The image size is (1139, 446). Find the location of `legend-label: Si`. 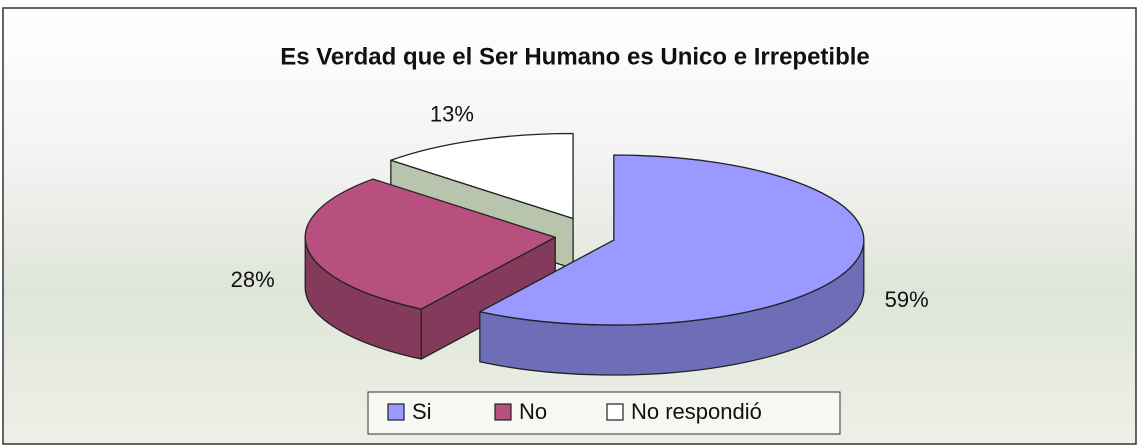

legend-label: Si is located at coordinates (422, 411).